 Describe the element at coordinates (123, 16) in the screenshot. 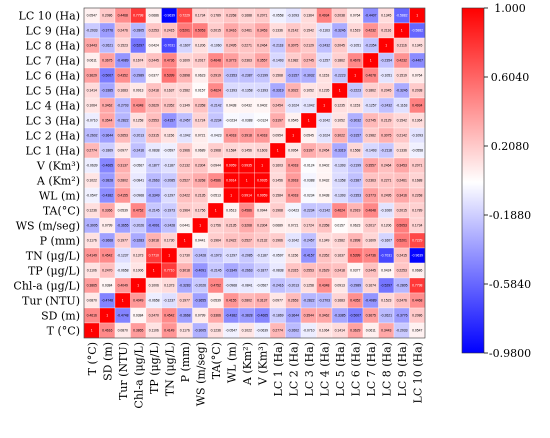

I see `cell-value-label: 0.4468` at that location.